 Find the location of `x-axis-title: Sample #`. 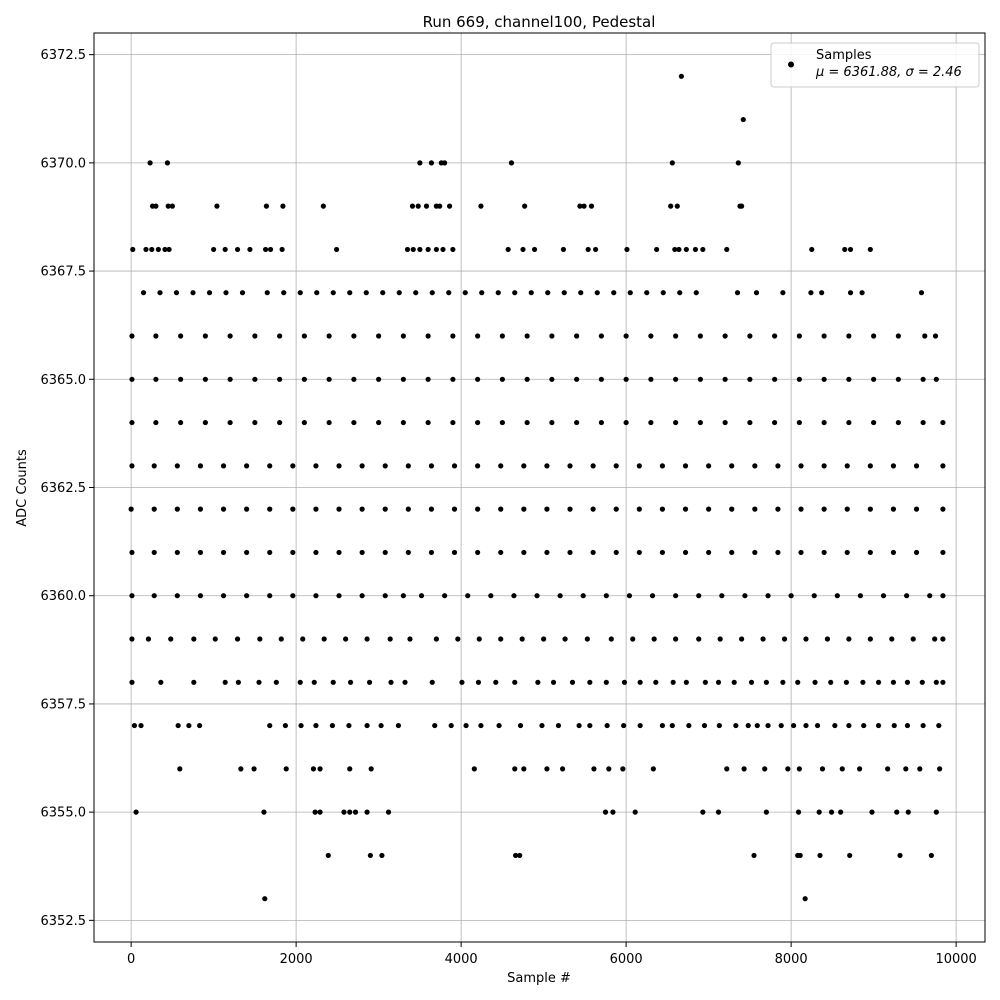

x-axis-title: Sample # is located at coordinates (539, 978).